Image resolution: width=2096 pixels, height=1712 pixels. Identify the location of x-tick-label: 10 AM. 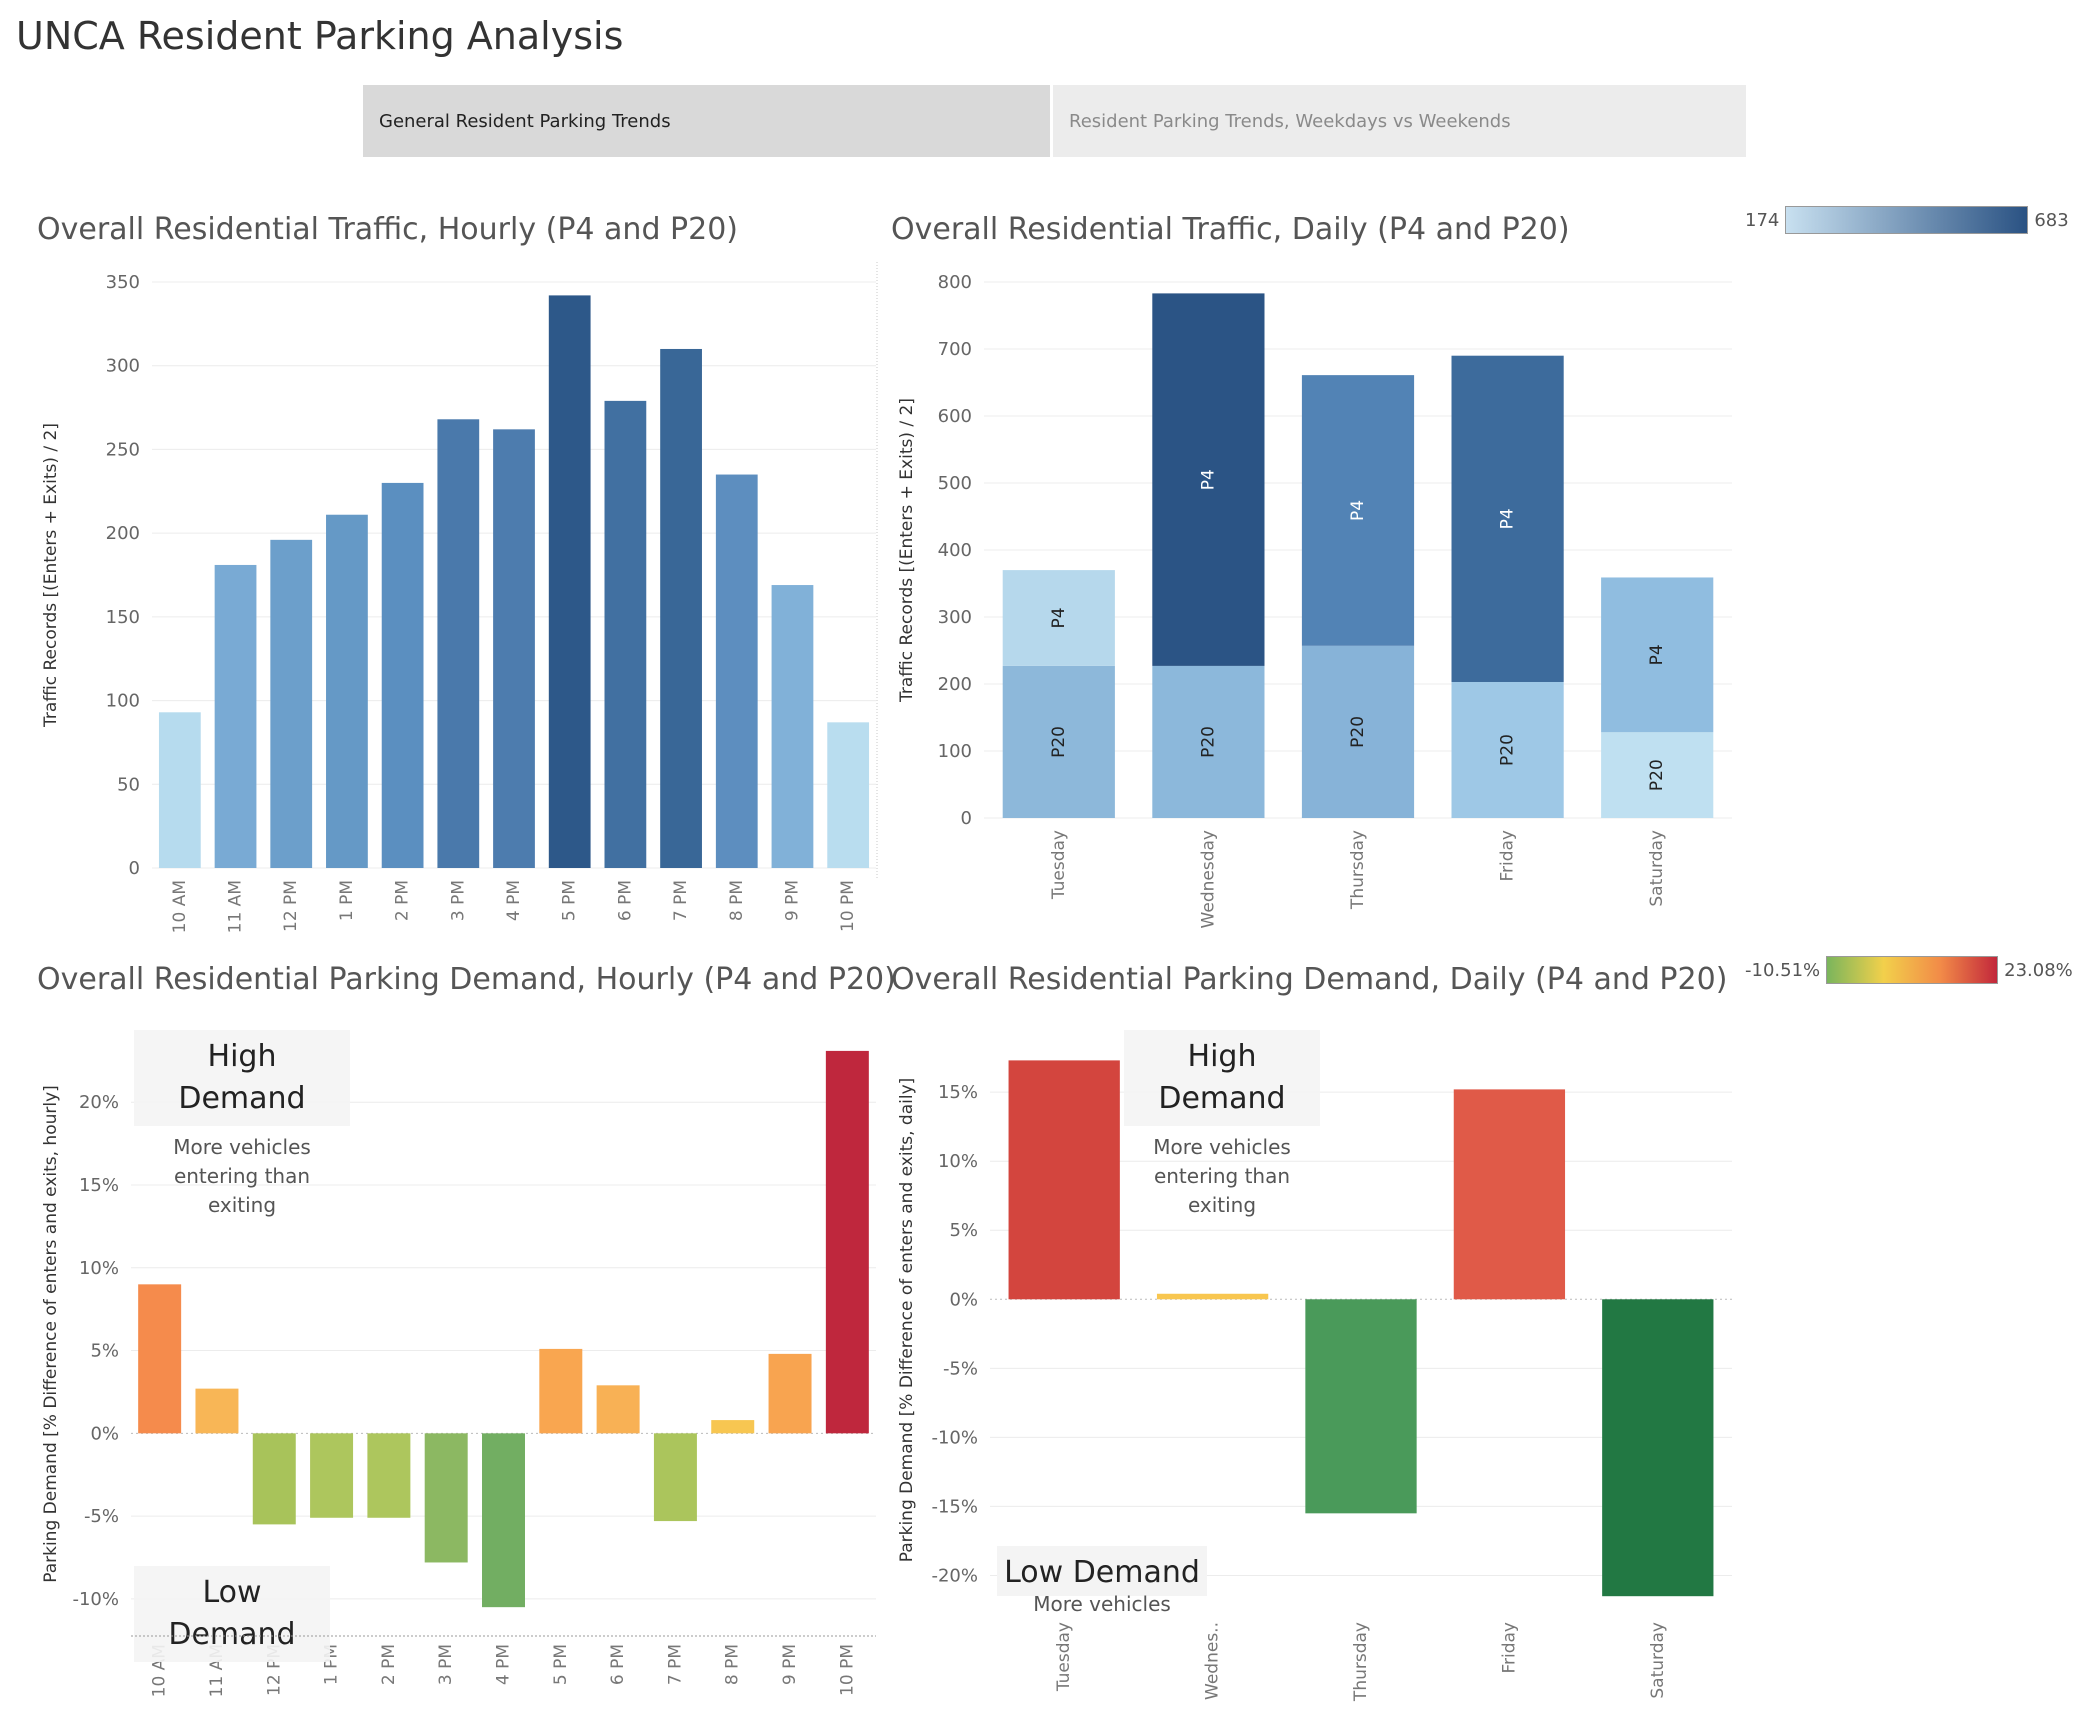
(180, 906).